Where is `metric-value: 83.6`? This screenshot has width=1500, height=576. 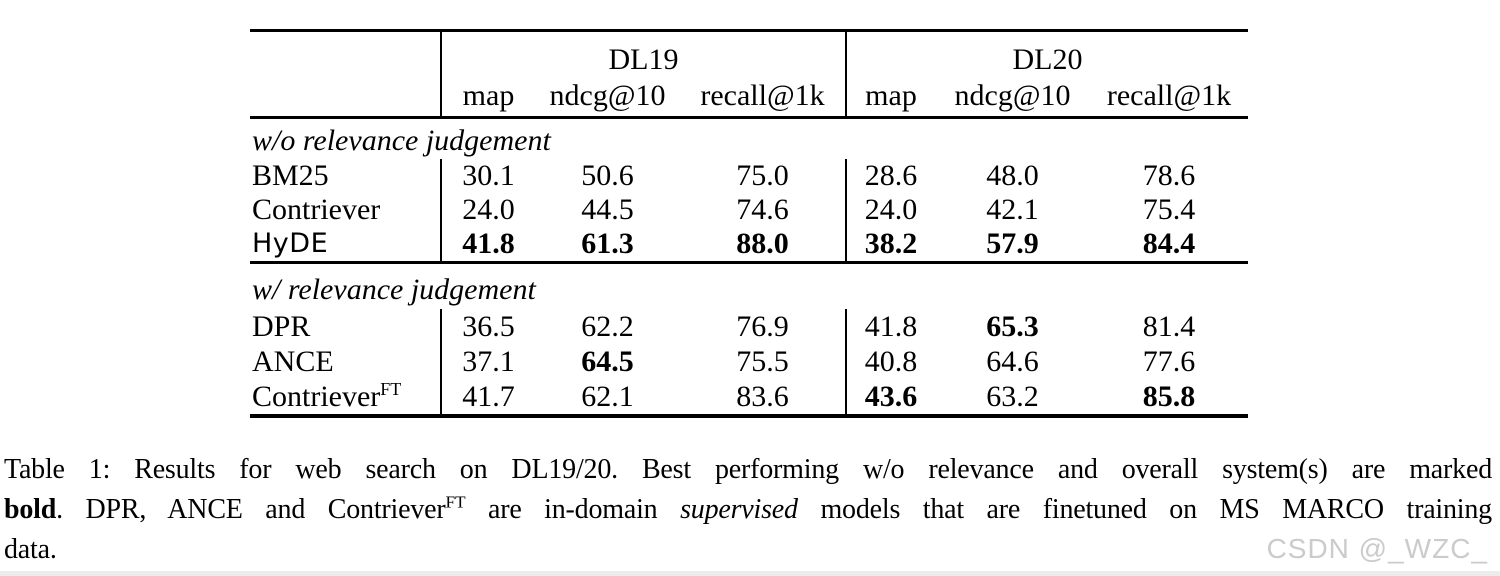
metric-value: 83.6 is located at coordinates (762, 396).